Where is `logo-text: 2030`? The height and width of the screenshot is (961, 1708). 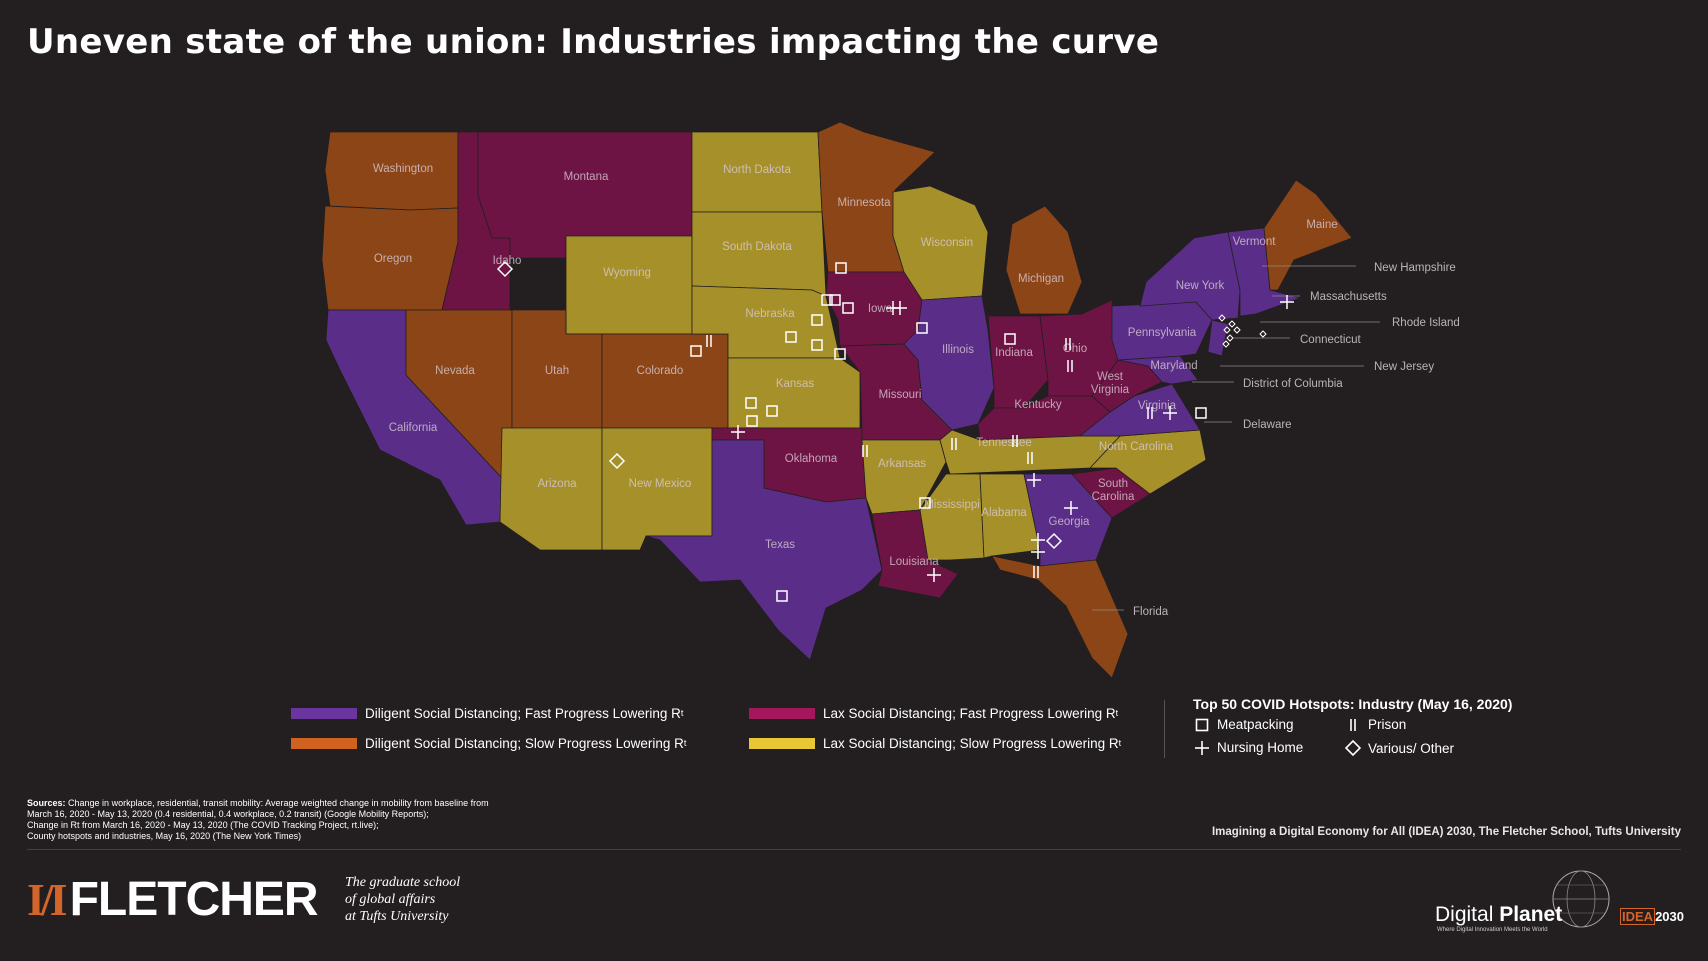 logo-text: 2030 is located at coordinates (1669, 916).